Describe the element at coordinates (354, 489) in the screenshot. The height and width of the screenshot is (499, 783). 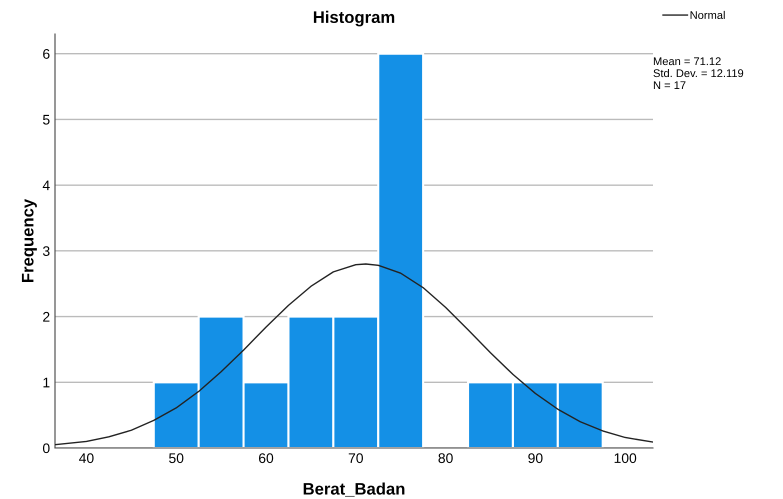
I see `x-axis-title: Berat_Badan` at that location.